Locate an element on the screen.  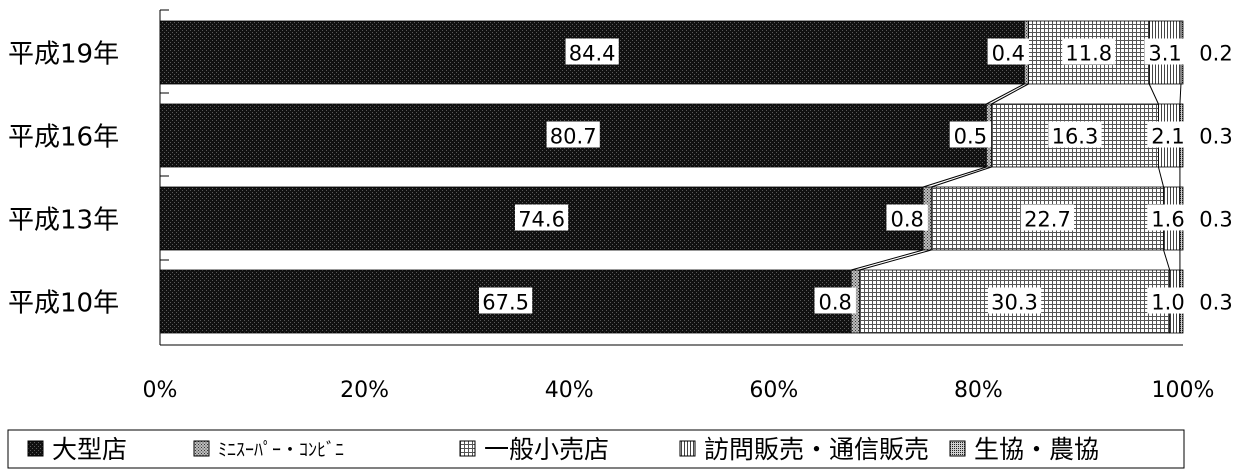
value-label: 3.1 is located at coordinates (1164, 54).